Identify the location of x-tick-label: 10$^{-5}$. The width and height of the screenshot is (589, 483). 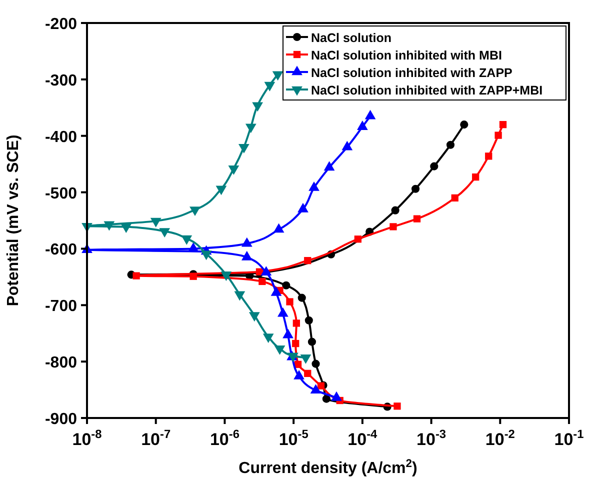
(293, 438).